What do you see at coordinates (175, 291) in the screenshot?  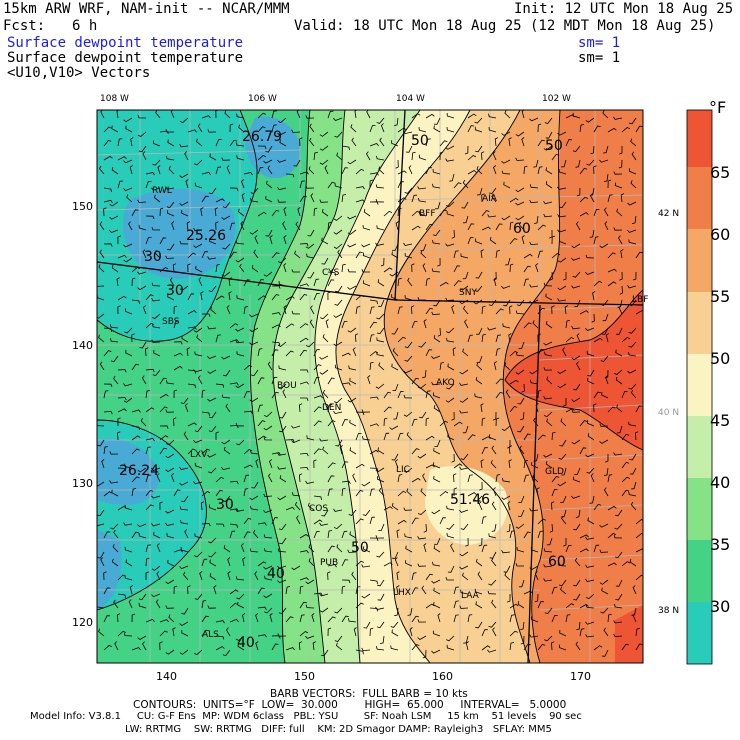 I see `contour-label: 30` at bounding box center [175, 291].